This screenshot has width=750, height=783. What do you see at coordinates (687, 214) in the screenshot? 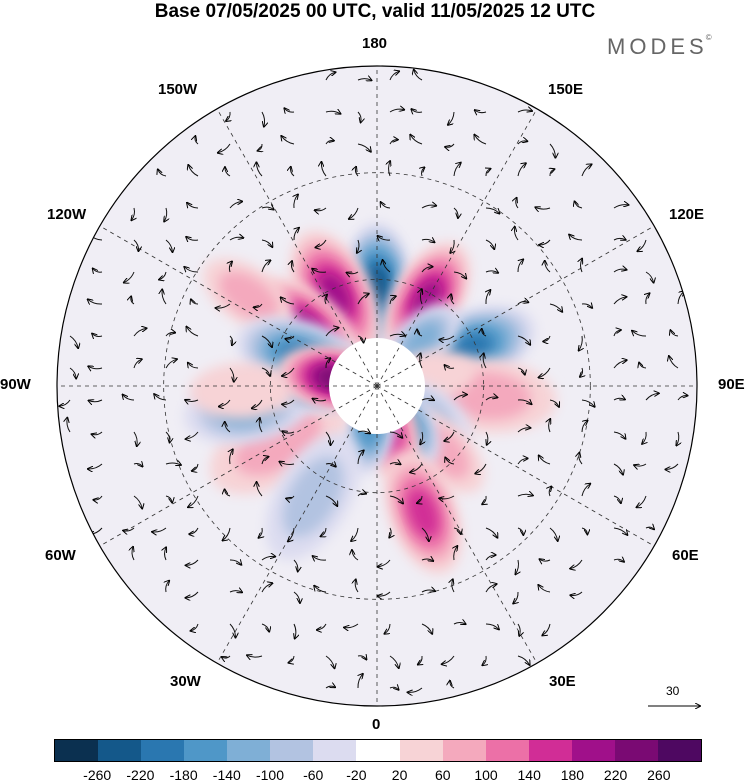
I see `lon-label-120e: 120E` at bounding box center [687, 214].